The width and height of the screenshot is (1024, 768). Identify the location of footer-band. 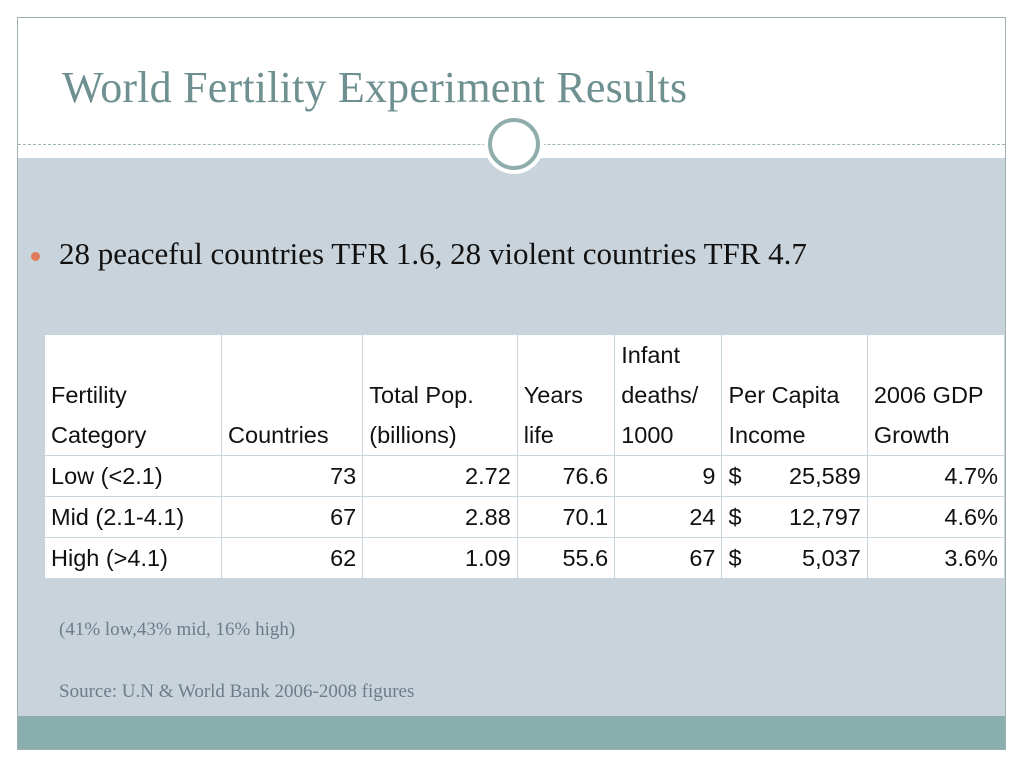
(511, 732).